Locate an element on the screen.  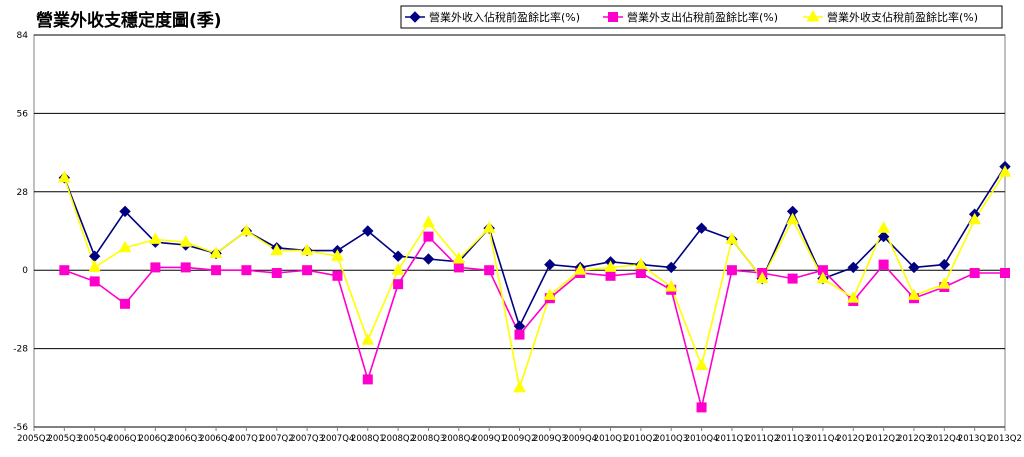
legend-label: 營業外收支佔稅前盈餘比率(%) is located at coordinates (902, 17).